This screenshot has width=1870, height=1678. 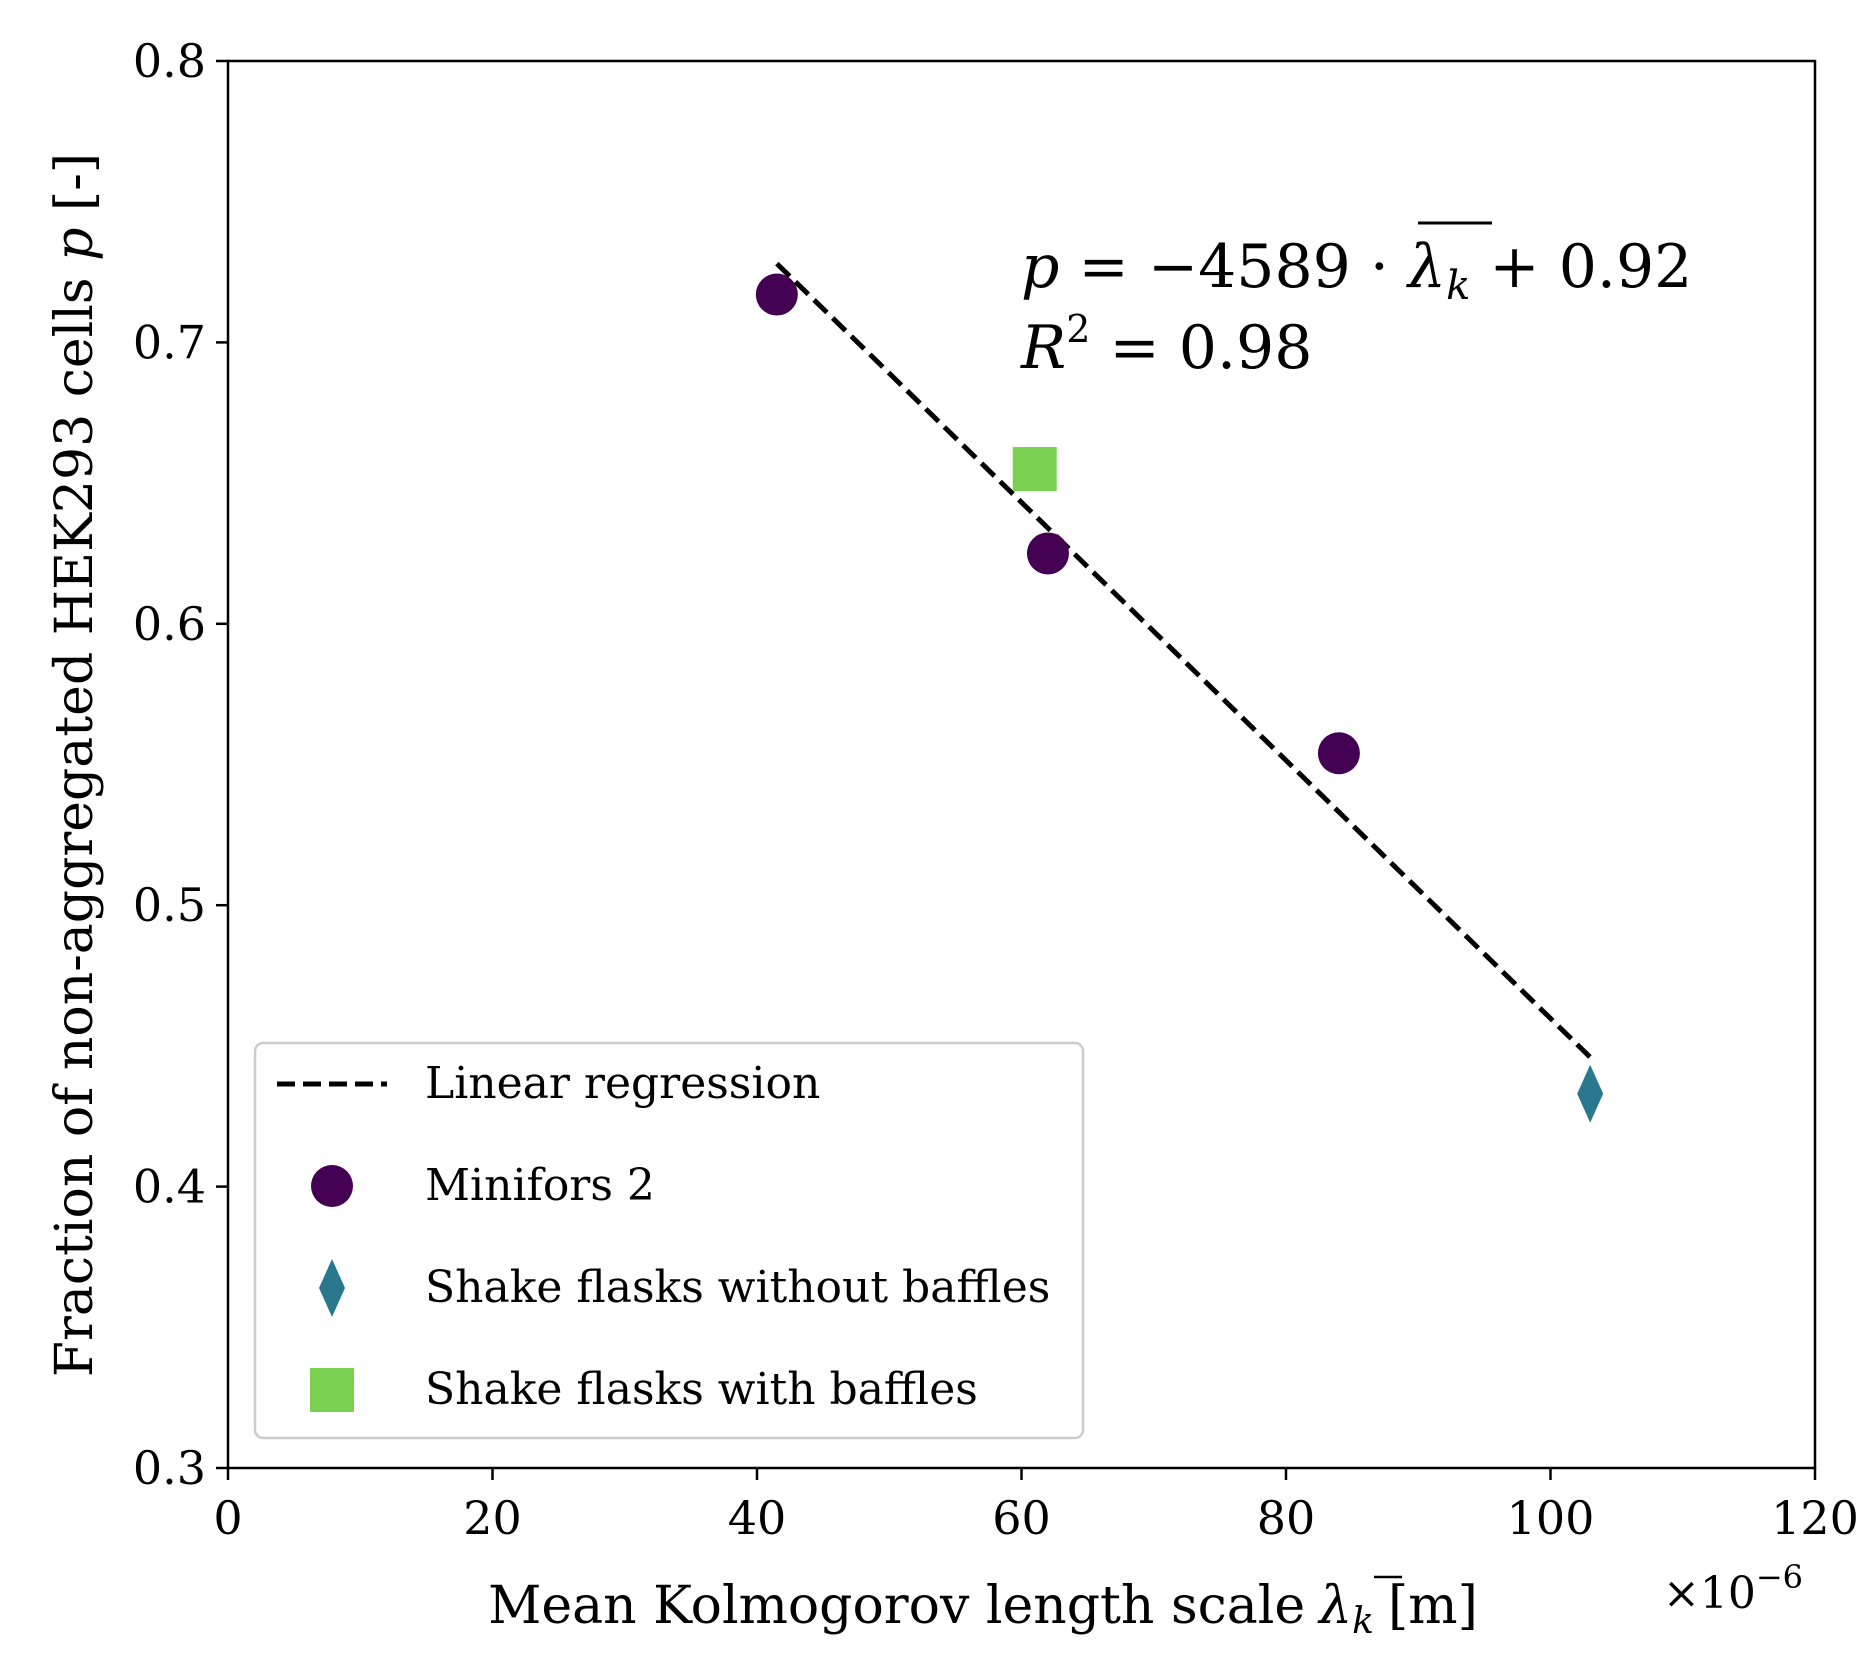 I want to click on regression-equation: p = −4589 · λk + 0.92, so click(x=1356, y=270).